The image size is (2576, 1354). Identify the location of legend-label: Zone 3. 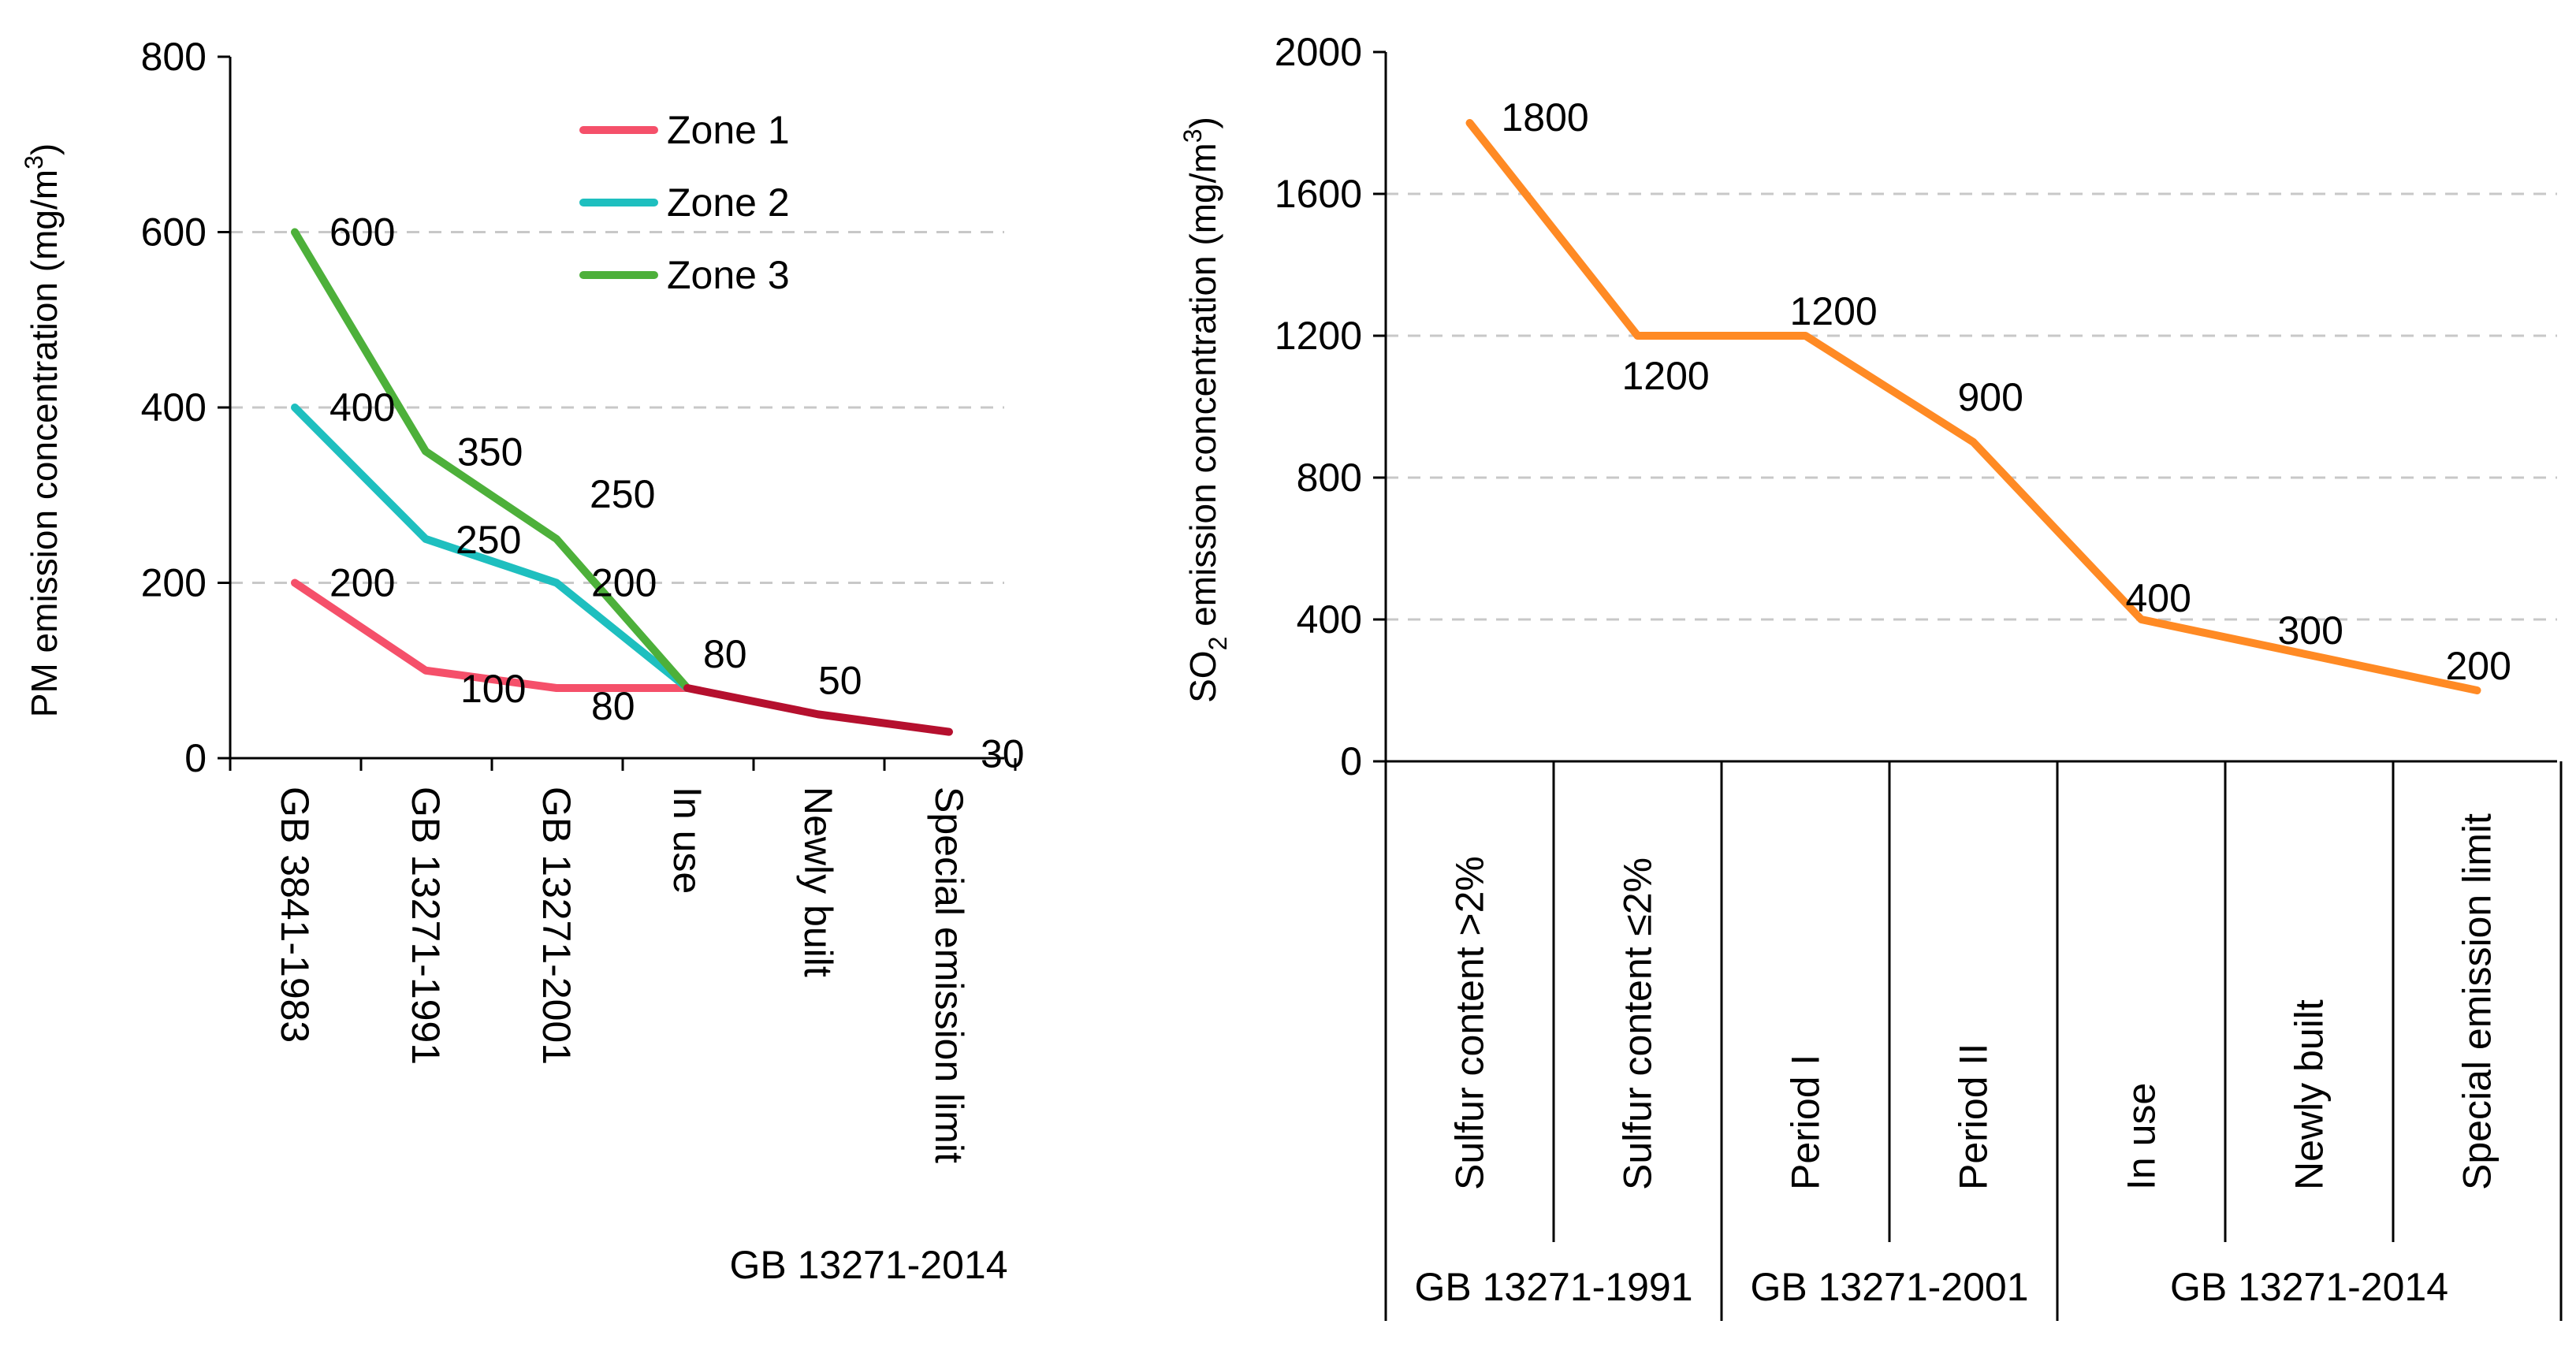
(728, 275).